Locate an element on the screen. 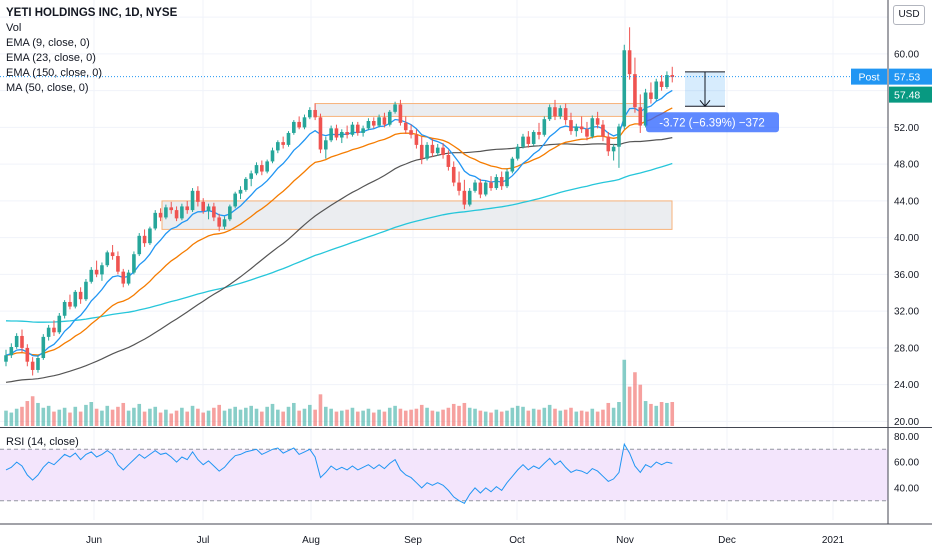 The width and height of the screenshot is (932, 550). currency-button: USD is located at coordinates (909, 15).